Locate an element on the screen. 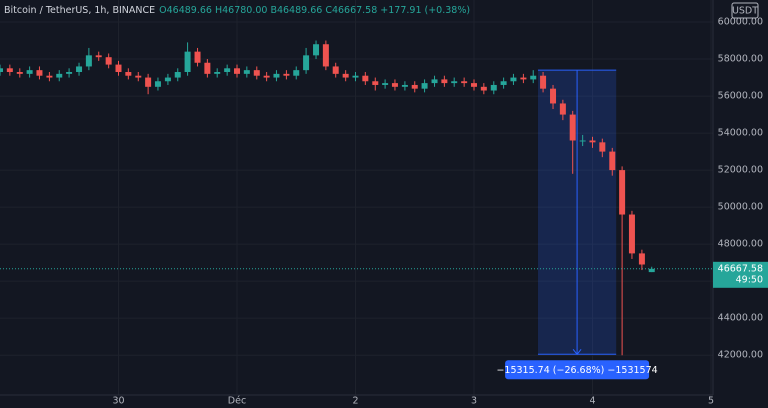 This screenshot has height=408, width=768. ohlc-value: O46489.66 is located at coordinates (185, 10).